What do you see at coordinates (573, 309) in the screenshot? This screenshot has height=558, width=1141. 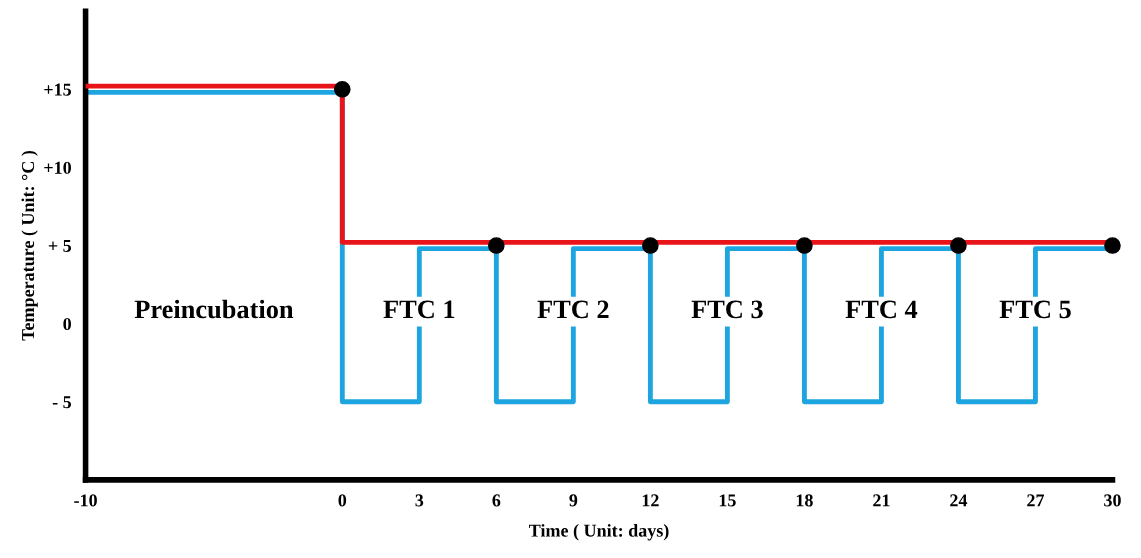 I see `annotation: FTC 2` at bounding box center [573, 309].